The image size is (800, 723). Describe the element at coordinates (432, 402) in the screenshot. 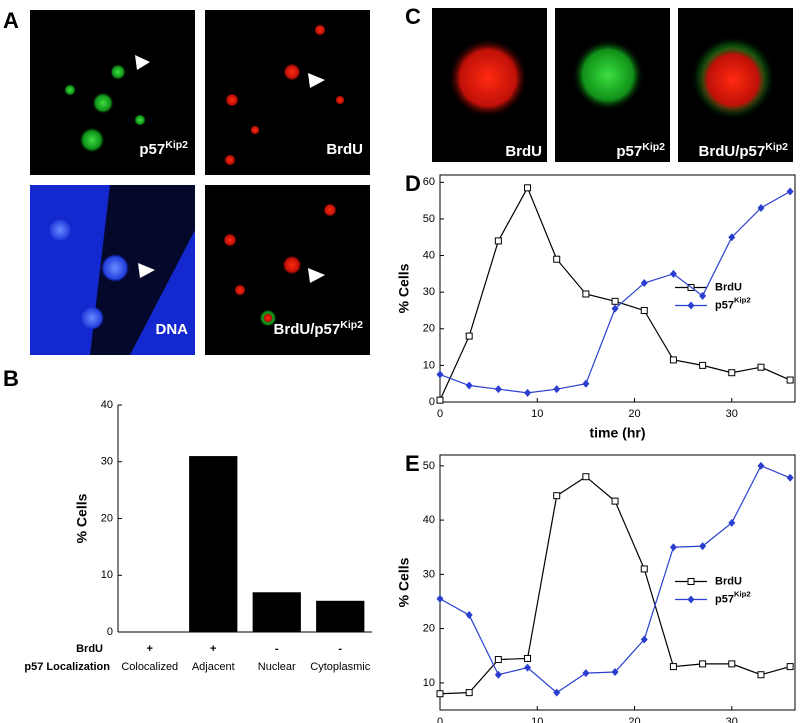

I see `y-tick-label: 0` at that location.